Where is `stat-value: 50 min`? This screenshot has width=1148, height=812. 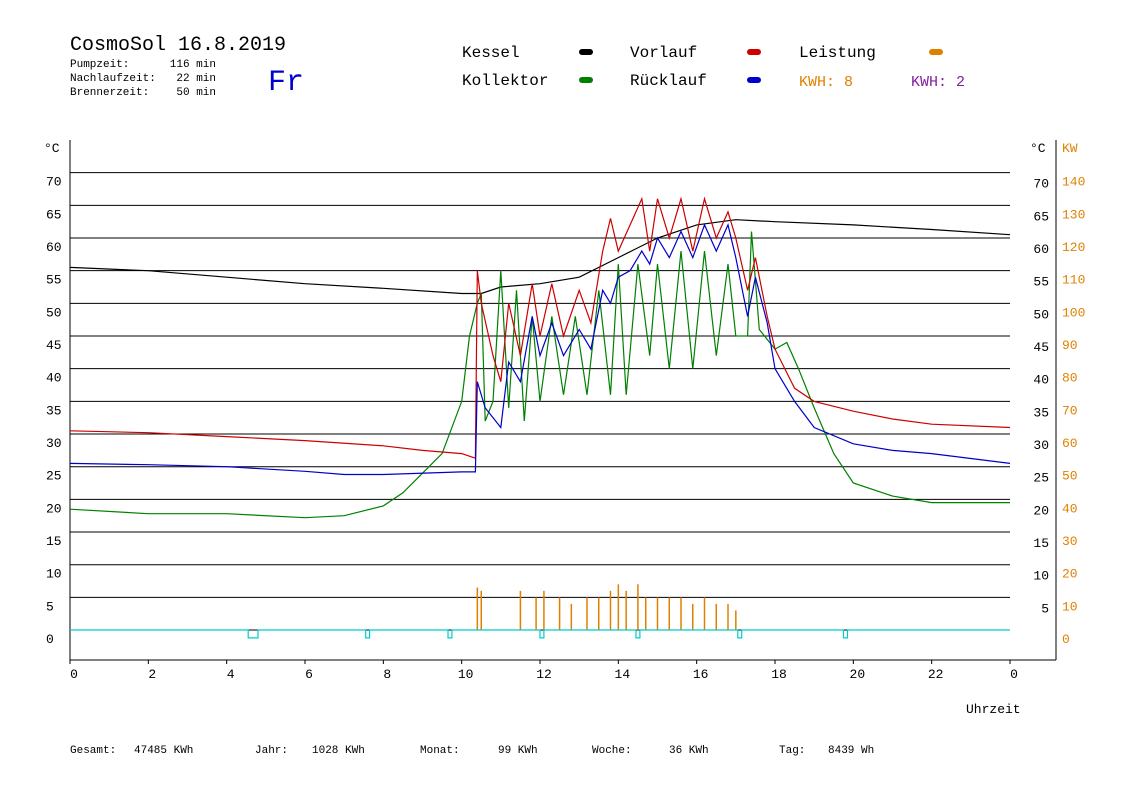
stat-value: 50 min is located at coordinates (196, 93).